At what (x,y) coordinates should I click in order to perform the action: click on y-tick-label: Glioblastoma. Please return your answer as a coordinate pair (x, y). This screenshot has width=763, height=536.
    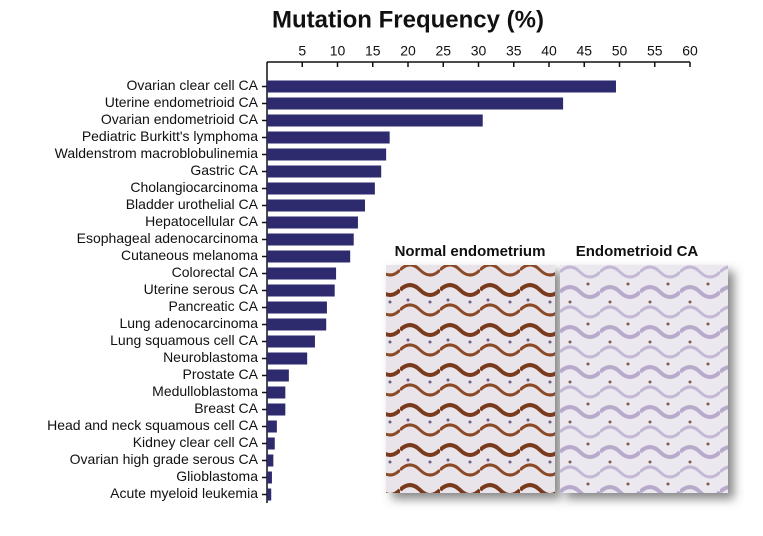
    Looking at the image, I should click on (217, 476).